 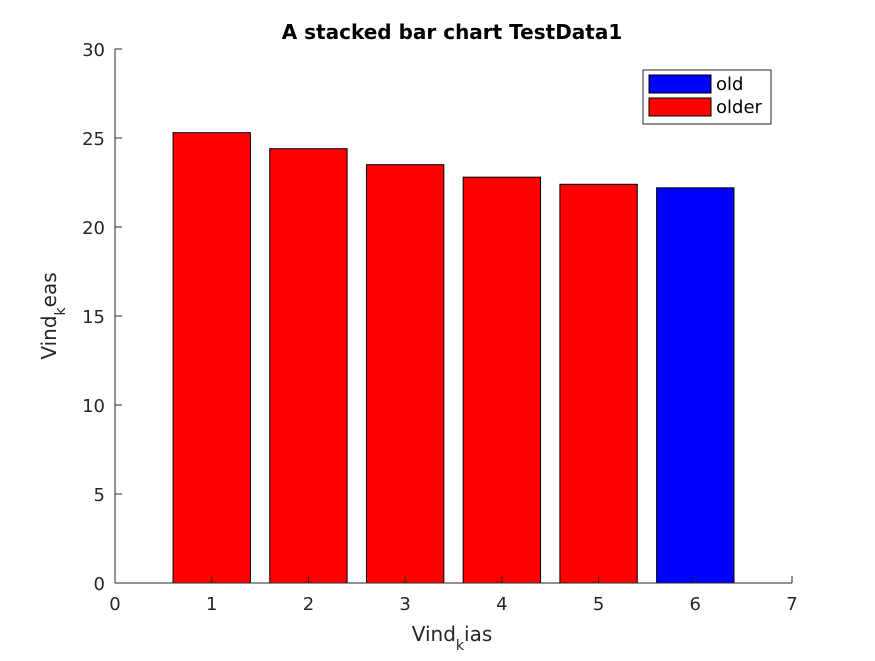 What do you see at coordinates (99, 495) in the screenshot?
I see `y-tick-label-5: 5` at bounding box center [99, 495].